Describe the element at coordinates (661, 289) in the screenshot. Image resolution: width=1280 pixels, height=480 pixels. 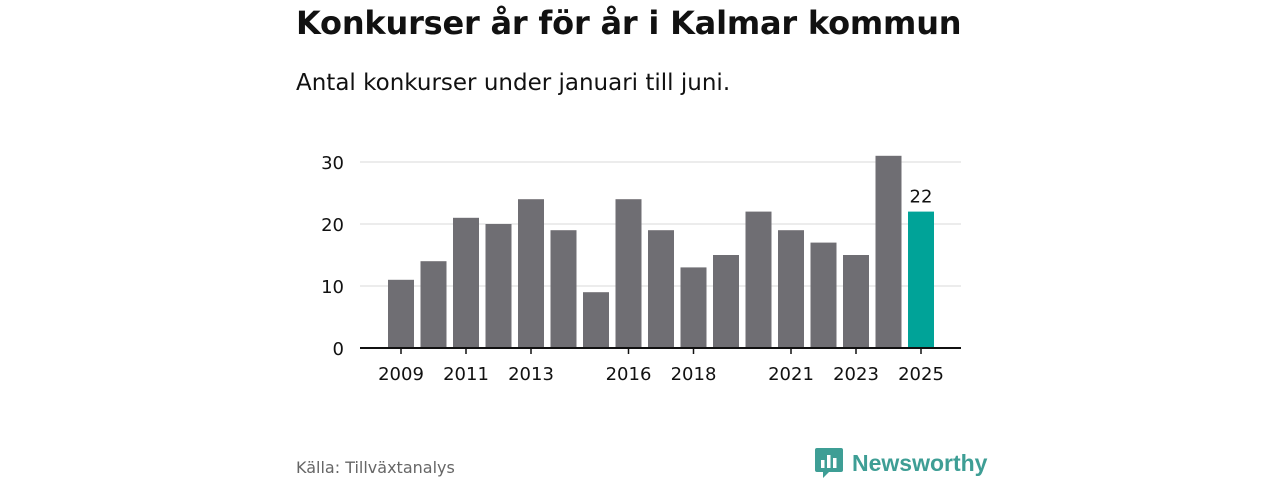
I see `bar-2017` at that location.